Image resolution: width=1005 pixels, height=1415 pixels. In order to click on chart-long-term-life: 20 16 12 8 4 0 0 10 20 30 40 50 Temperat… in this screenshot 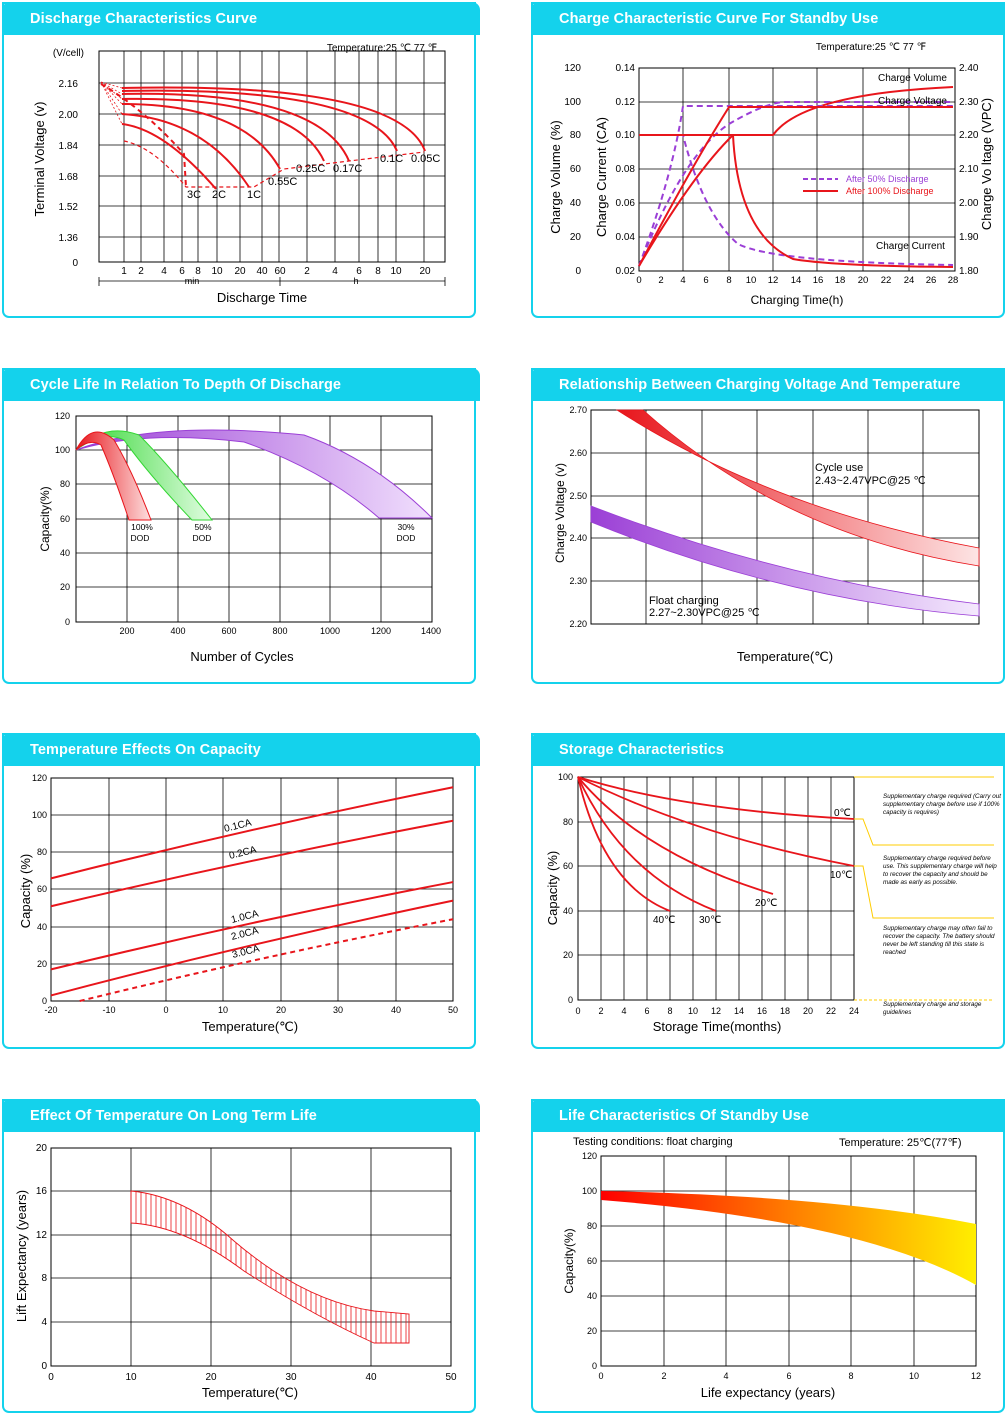, I will do `click(235, 1271)`.